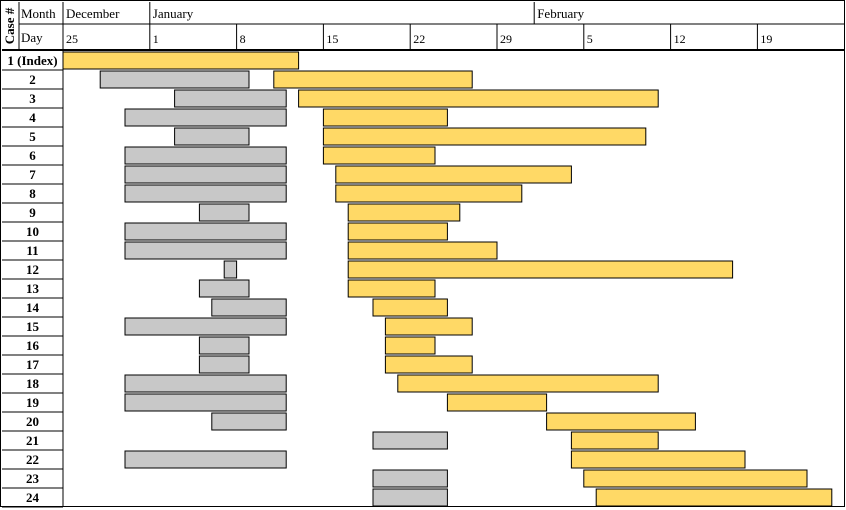  I want to click on case-label: 14, so click(33, 307).